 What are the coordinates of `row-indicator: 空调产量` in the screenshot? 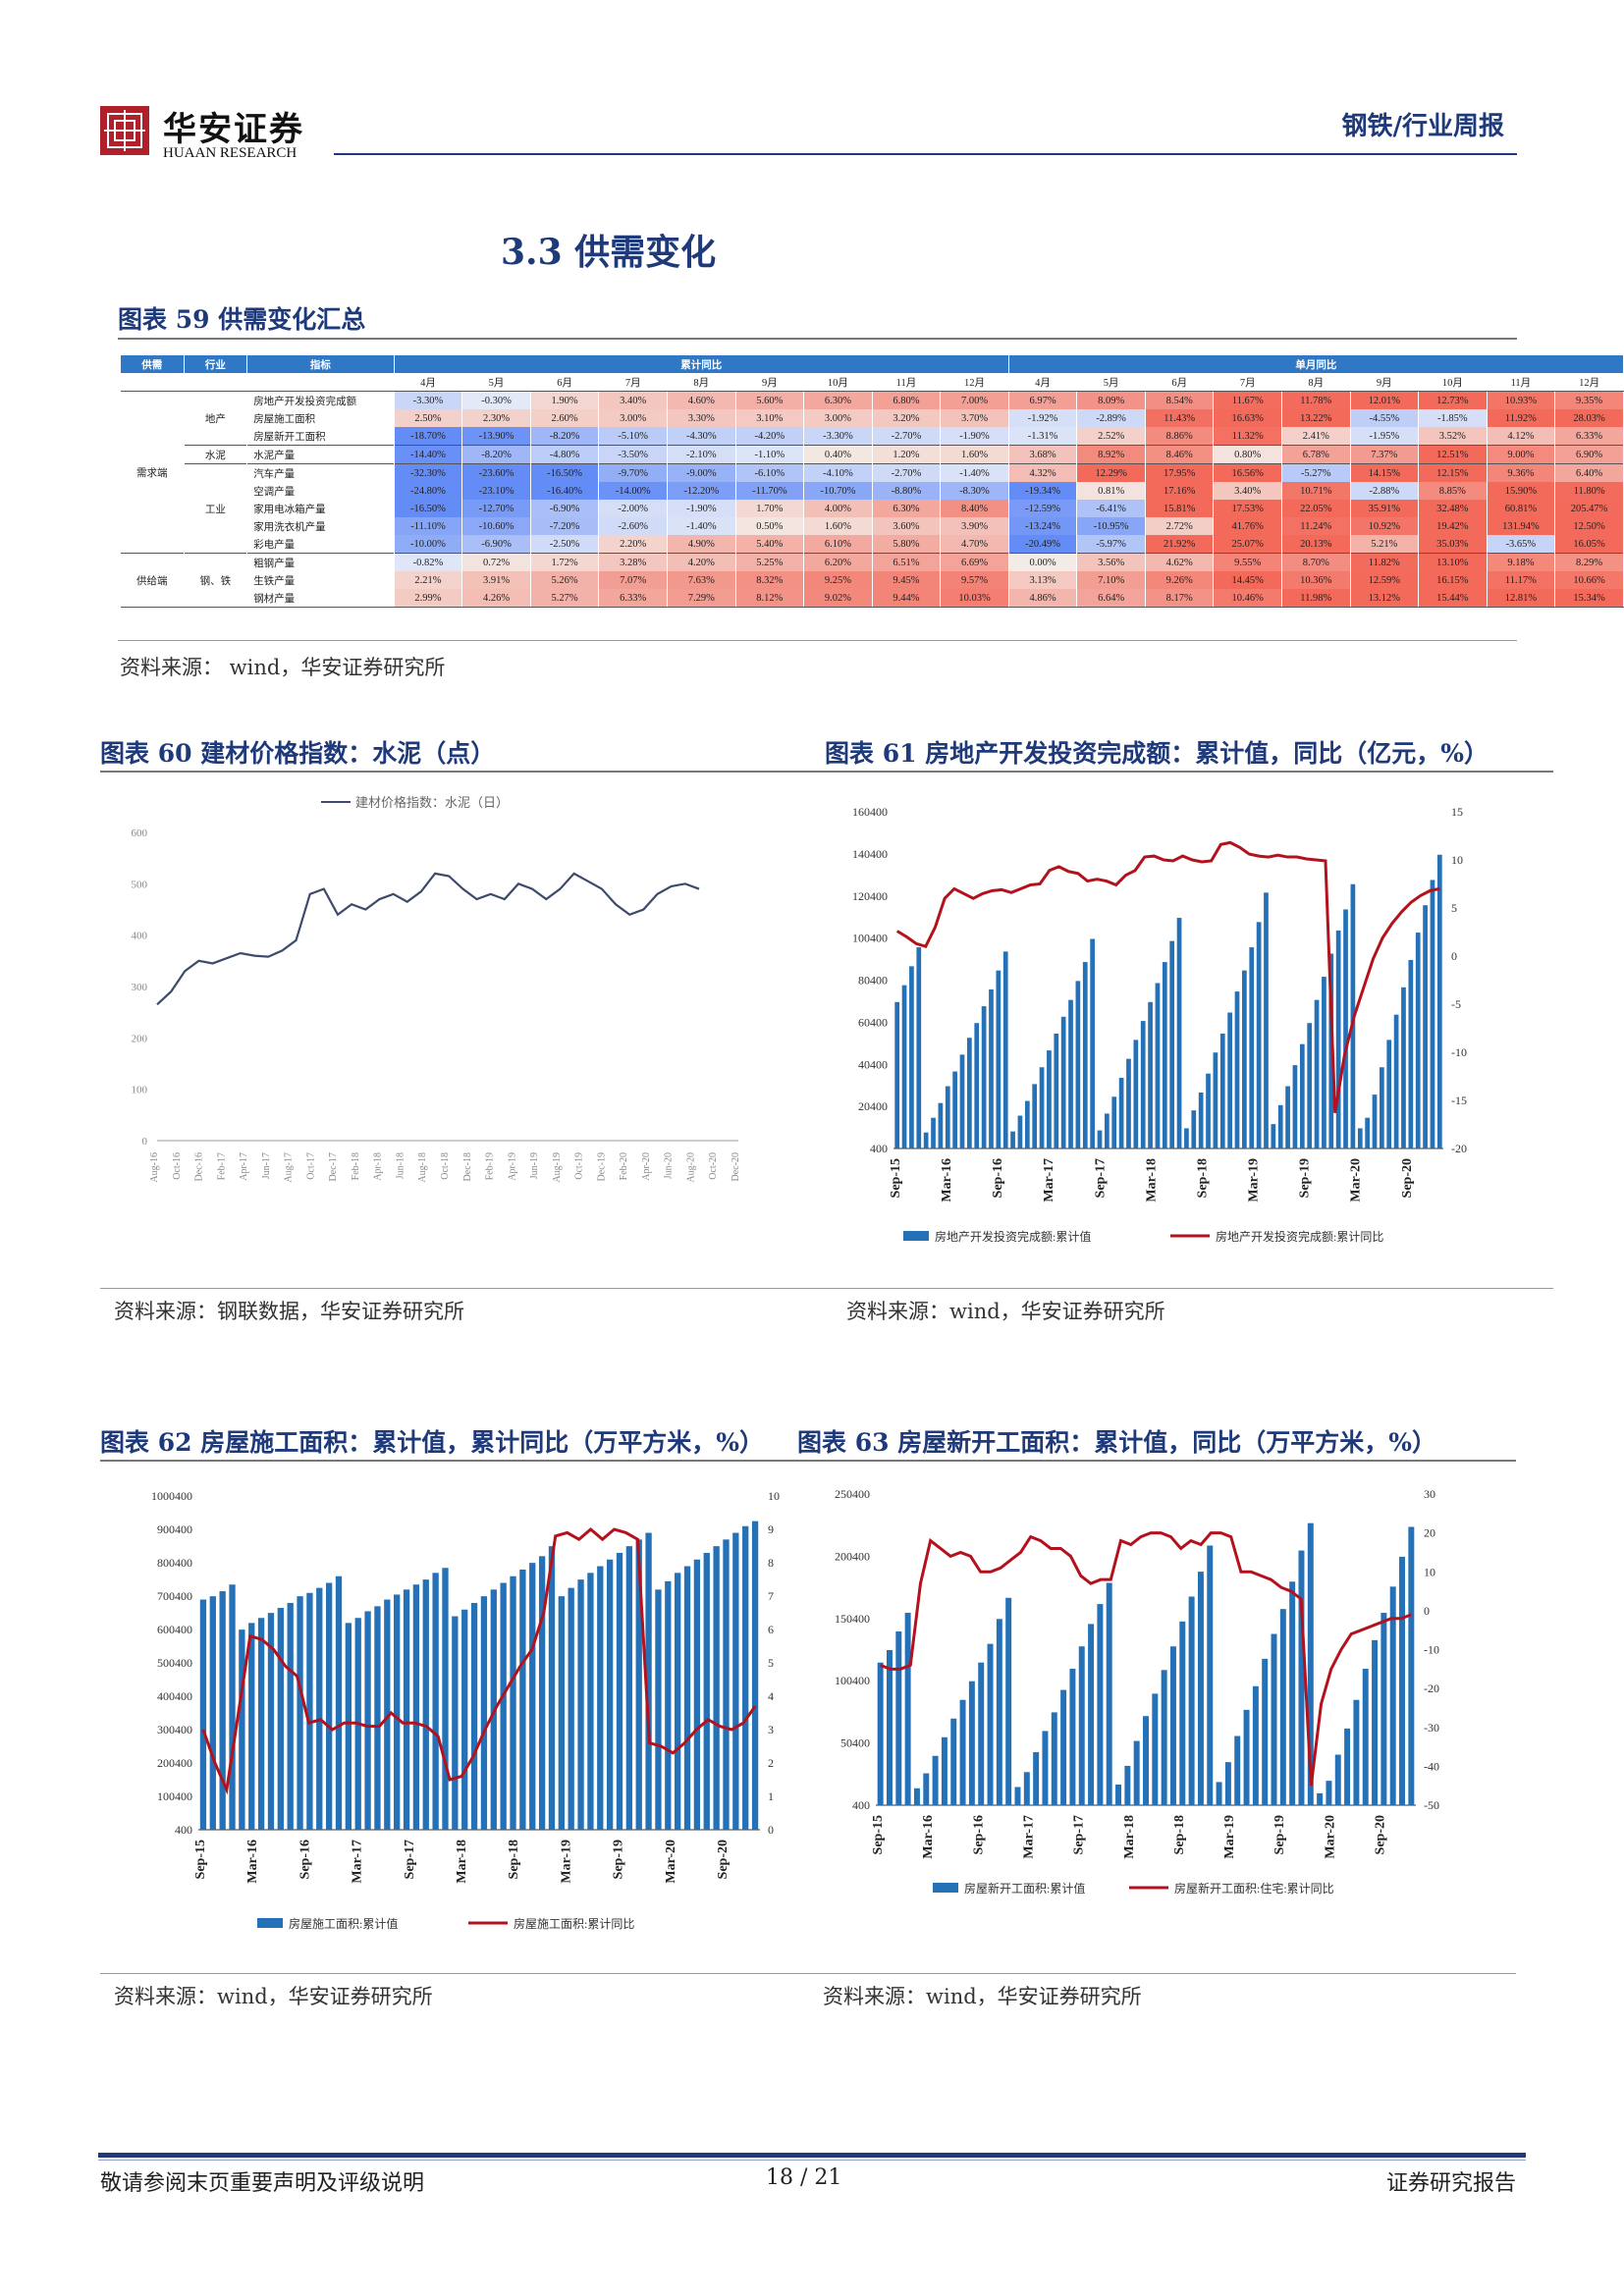 It's located at (320, 491).